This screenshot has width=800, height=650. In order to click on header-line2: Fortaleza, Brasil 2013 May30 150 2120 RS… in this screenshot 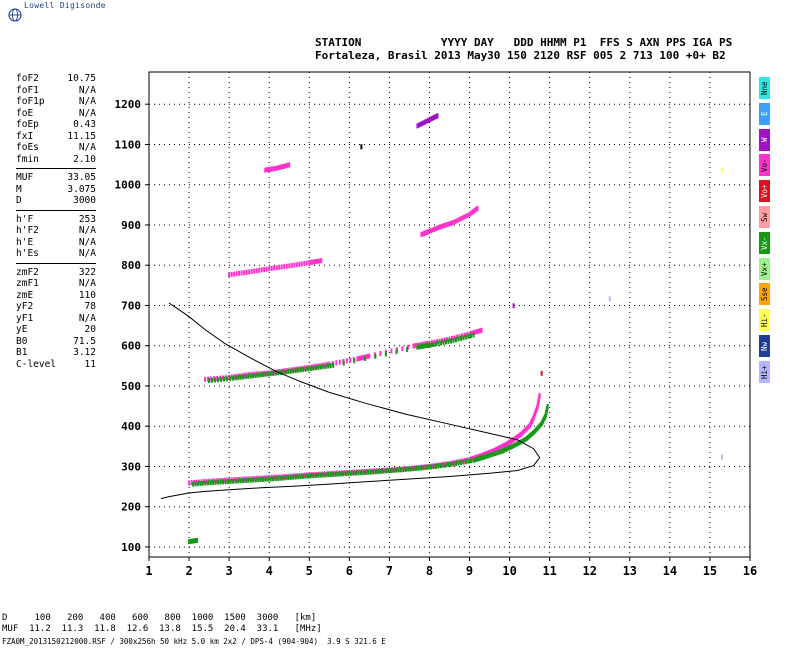, I will do `click(520, 55)`.